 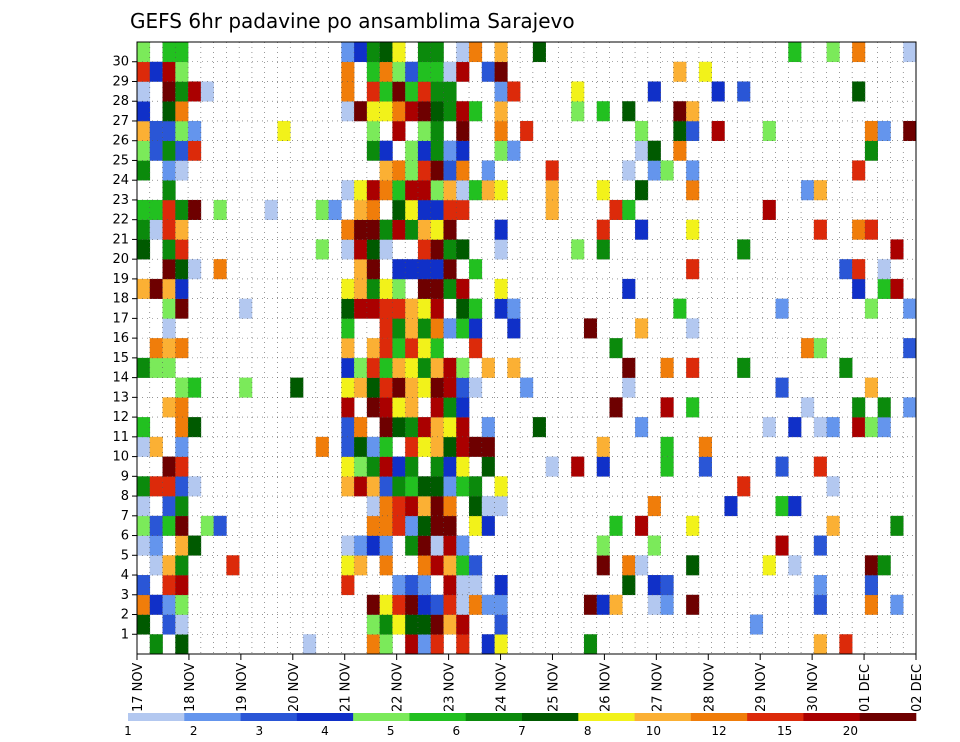 What do you see at coordinates (138, 687) in the screenshot?
I see `x-tick-label: 17 NOV` at bounding box center [138, 687].